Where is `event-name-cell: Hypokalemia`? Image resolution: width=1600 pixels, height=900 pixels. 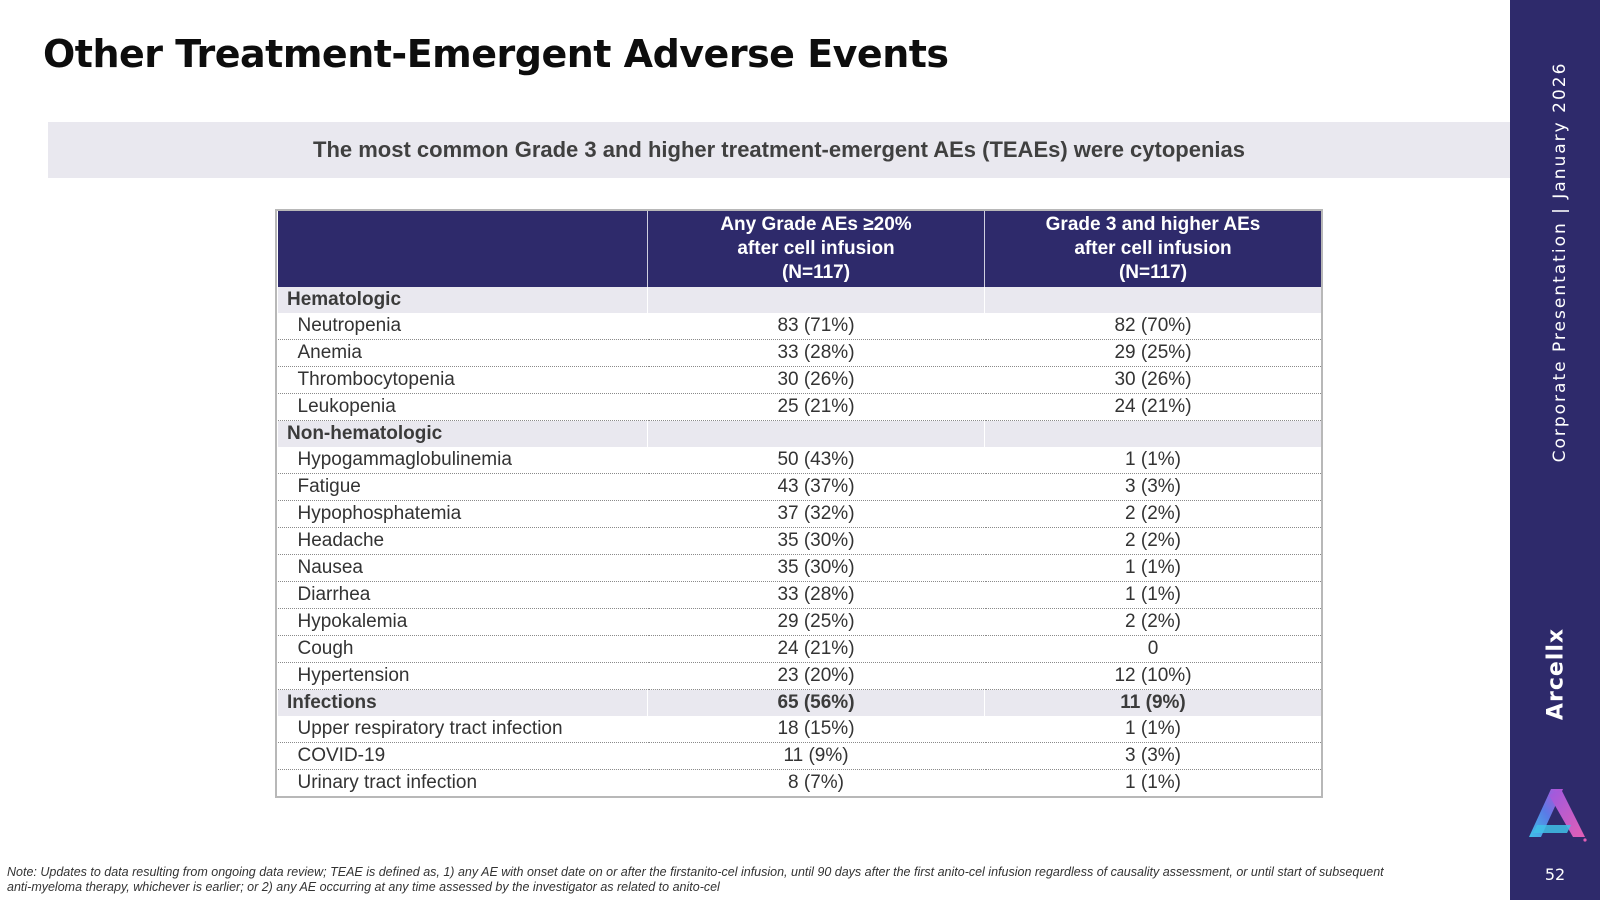
event-name-cell: Hypokalemia is located at coordinates (462, 622).